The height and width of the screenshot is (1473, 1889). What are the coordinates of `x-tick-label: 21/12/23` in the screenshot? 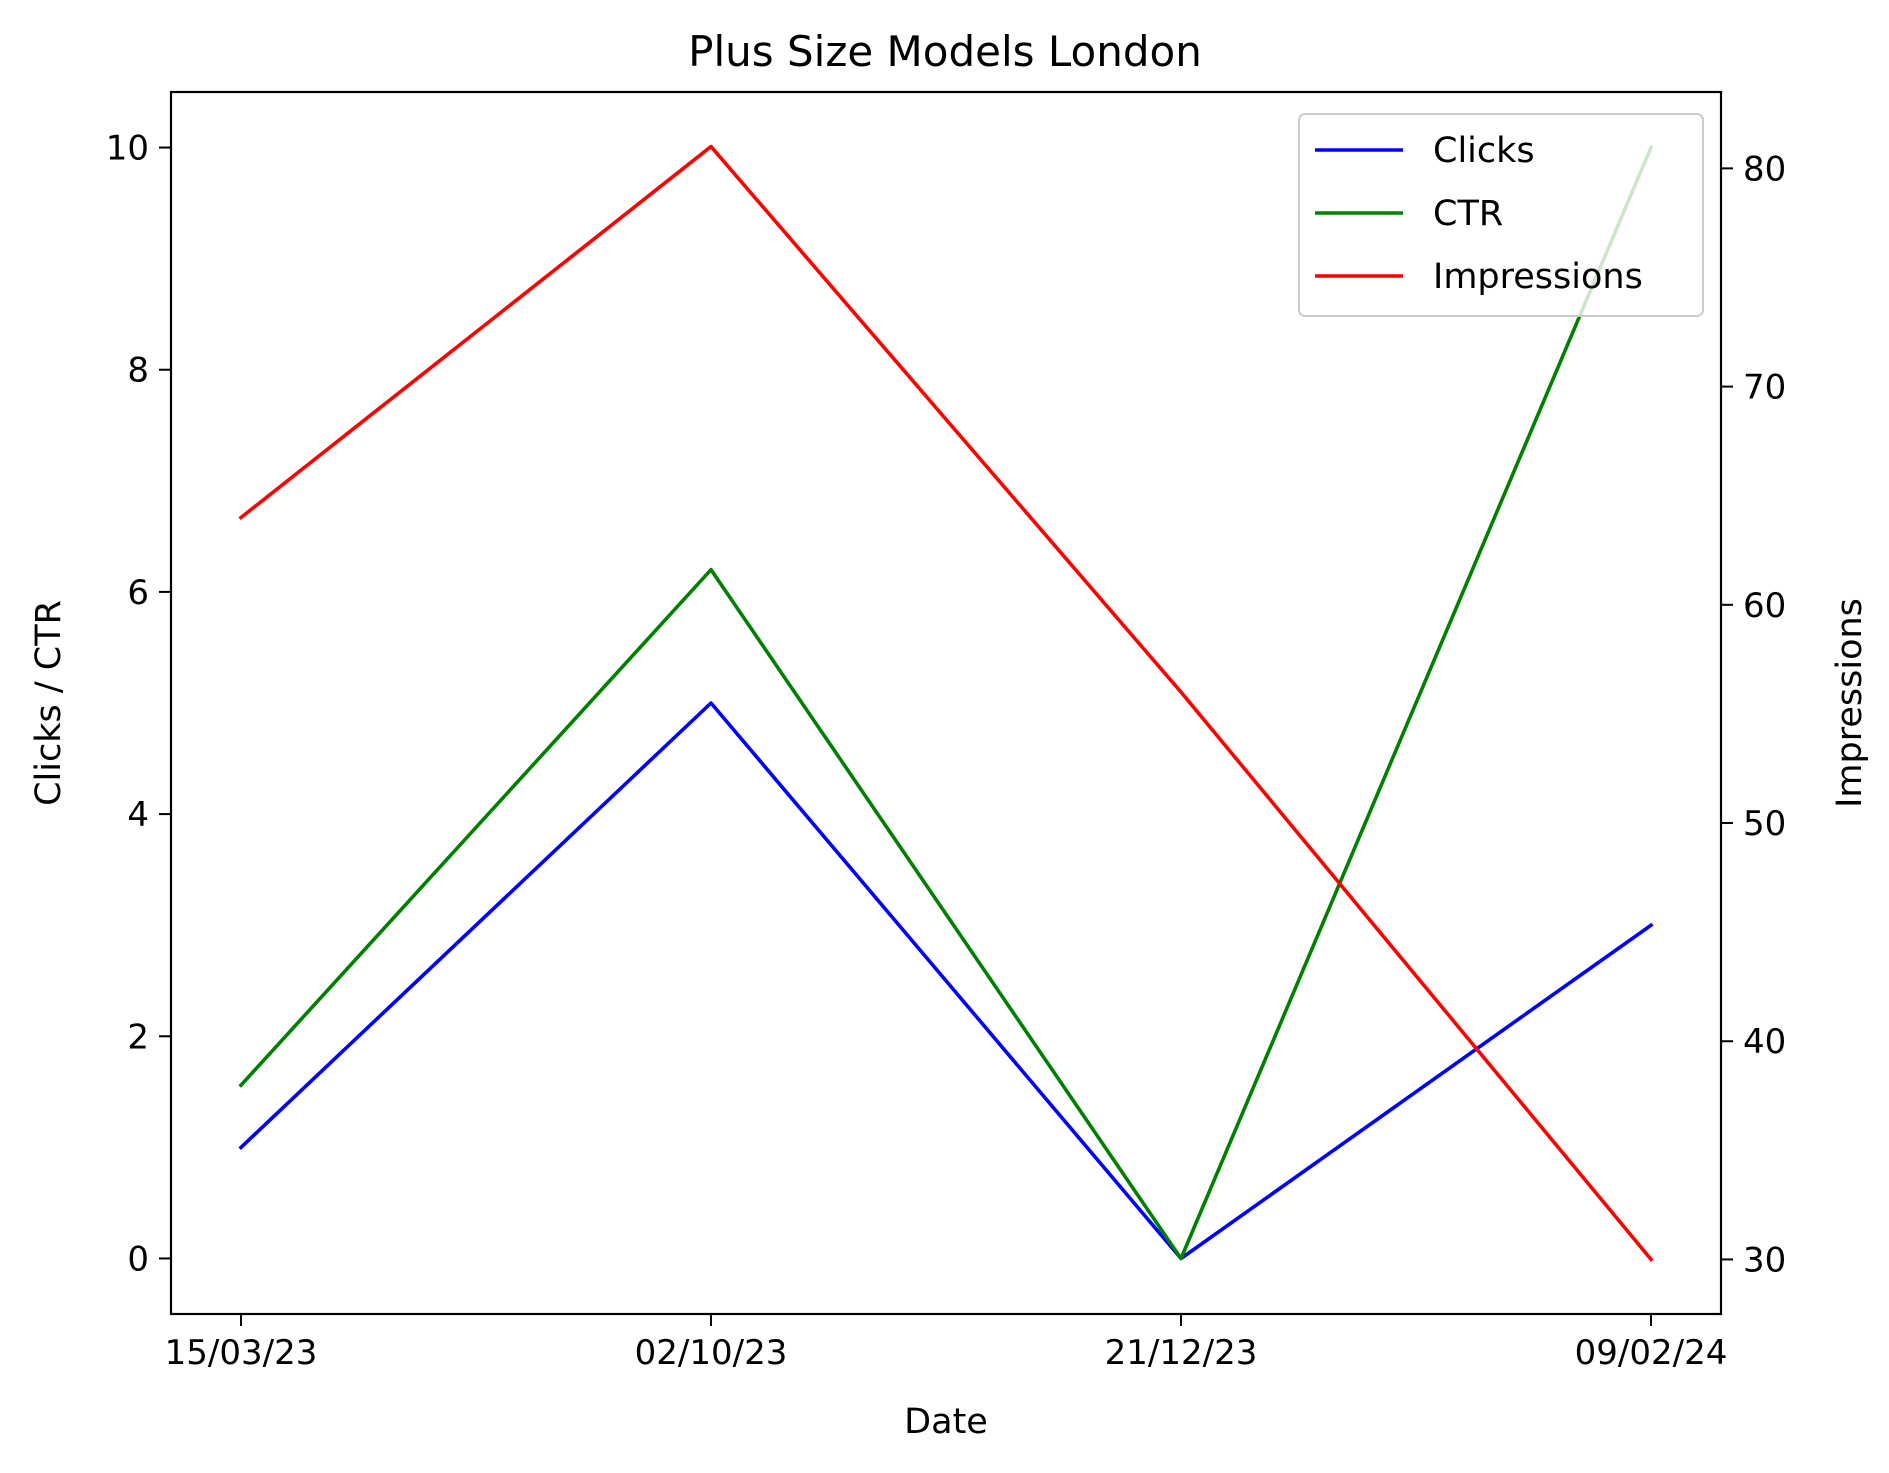 It's located at (1181, 1353).